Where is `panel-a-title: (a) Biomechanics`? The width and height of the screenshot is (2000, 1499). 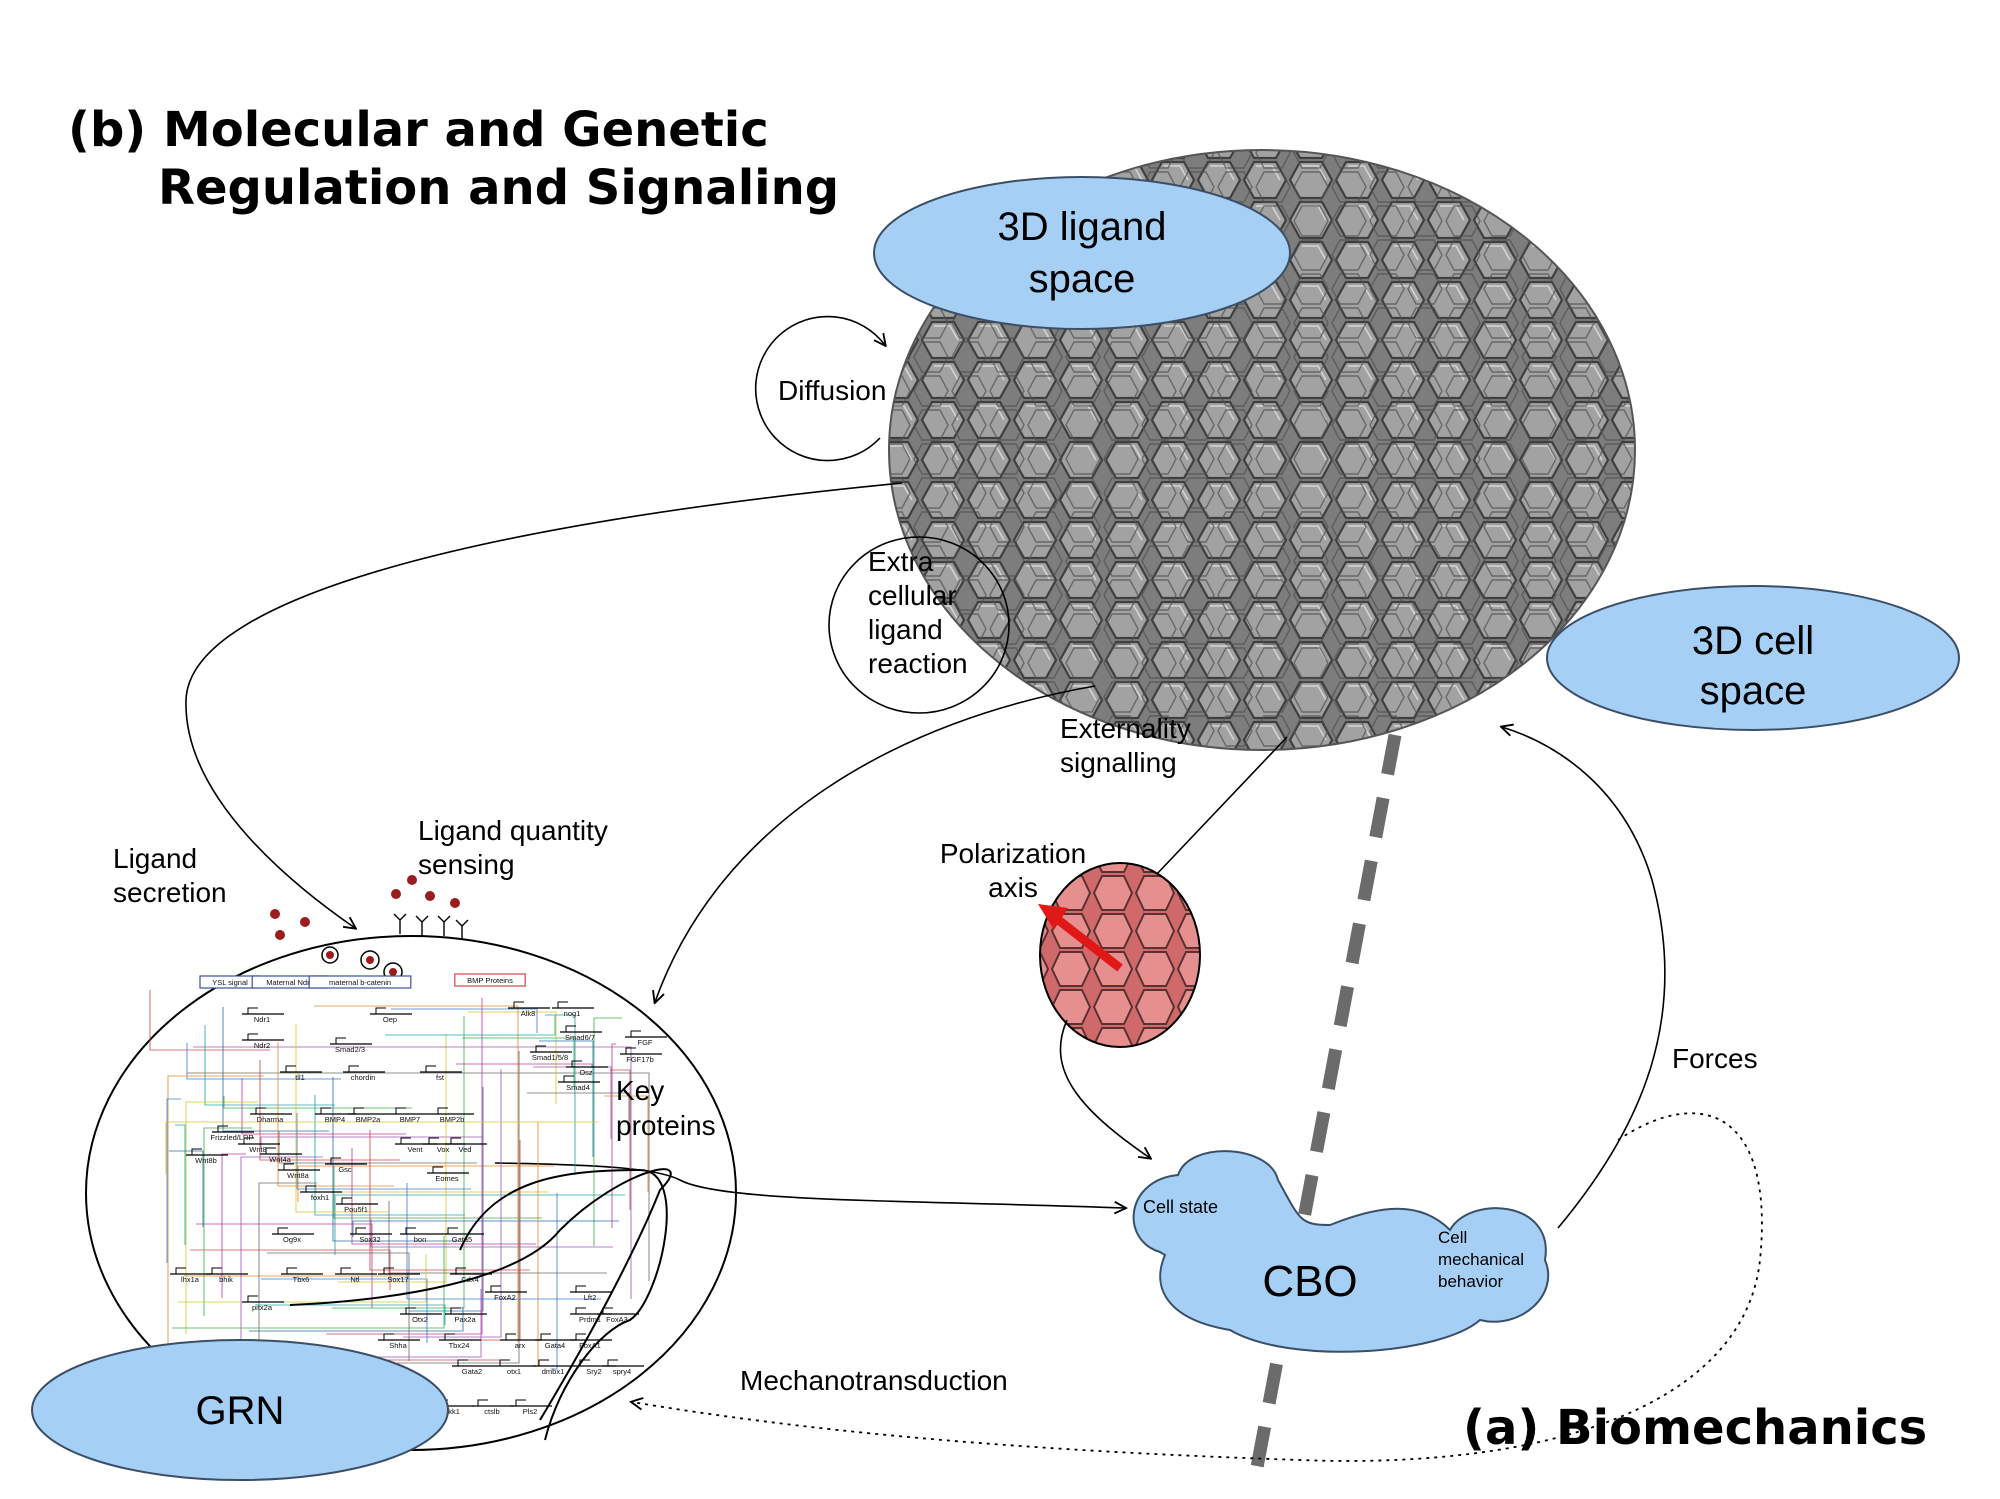 panel-a-title: (a) Biomechanics is located at coordinates (1695, 1428).